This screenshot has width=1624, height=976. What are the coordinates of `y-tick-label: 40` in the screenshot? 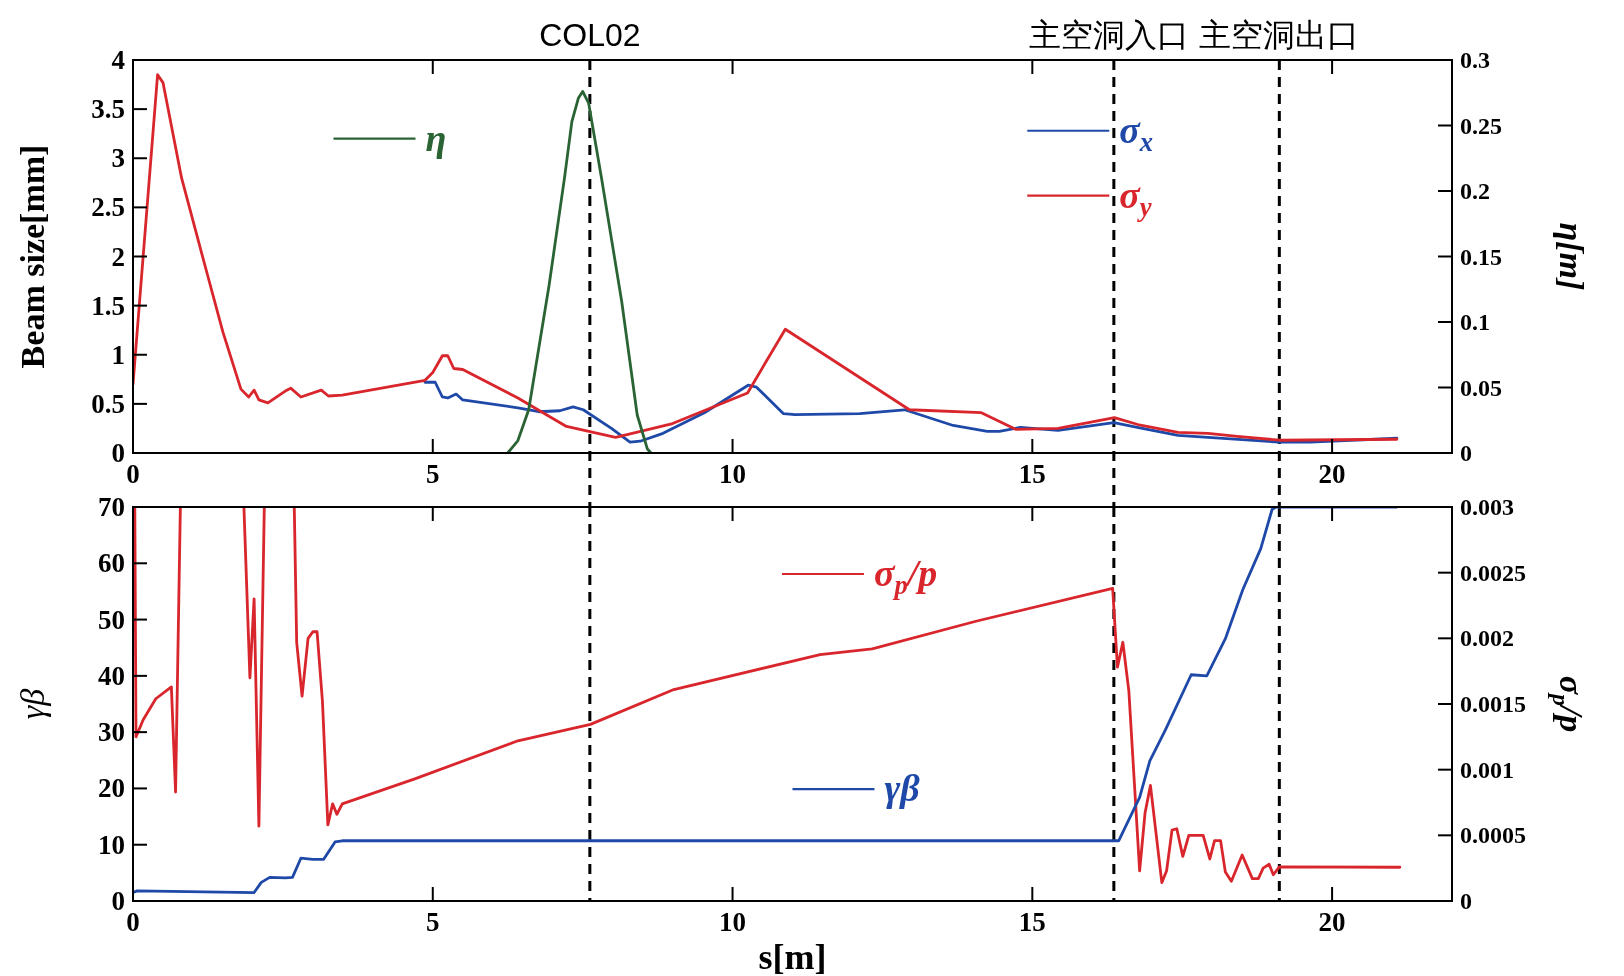 It's located at (111, 675).